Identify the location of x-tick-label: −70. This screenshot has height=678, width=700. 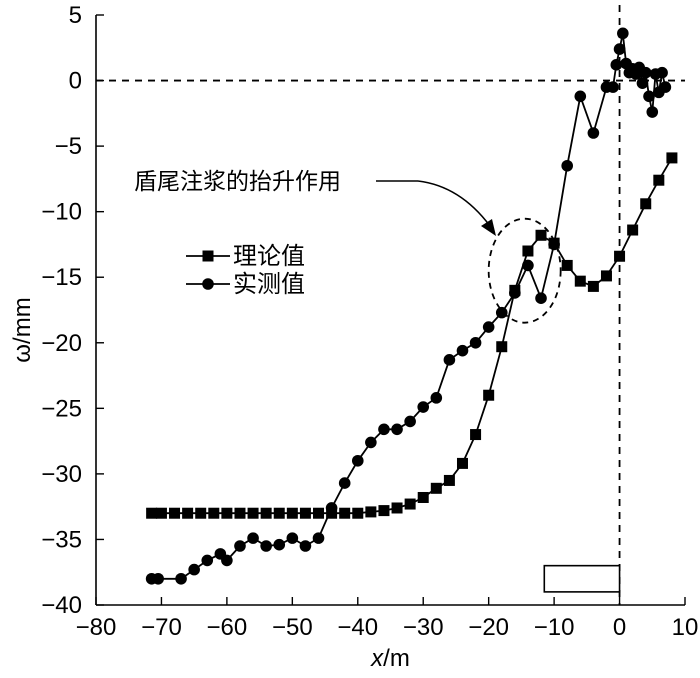
(161, 627).